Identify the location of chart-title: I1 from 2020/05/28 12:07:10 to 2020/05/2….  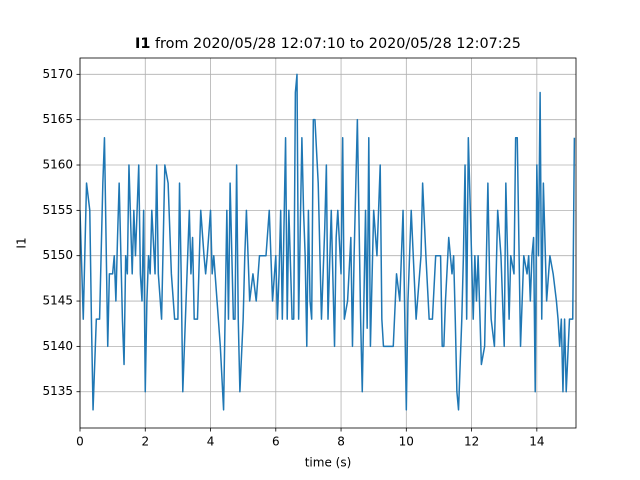
(328, 44).